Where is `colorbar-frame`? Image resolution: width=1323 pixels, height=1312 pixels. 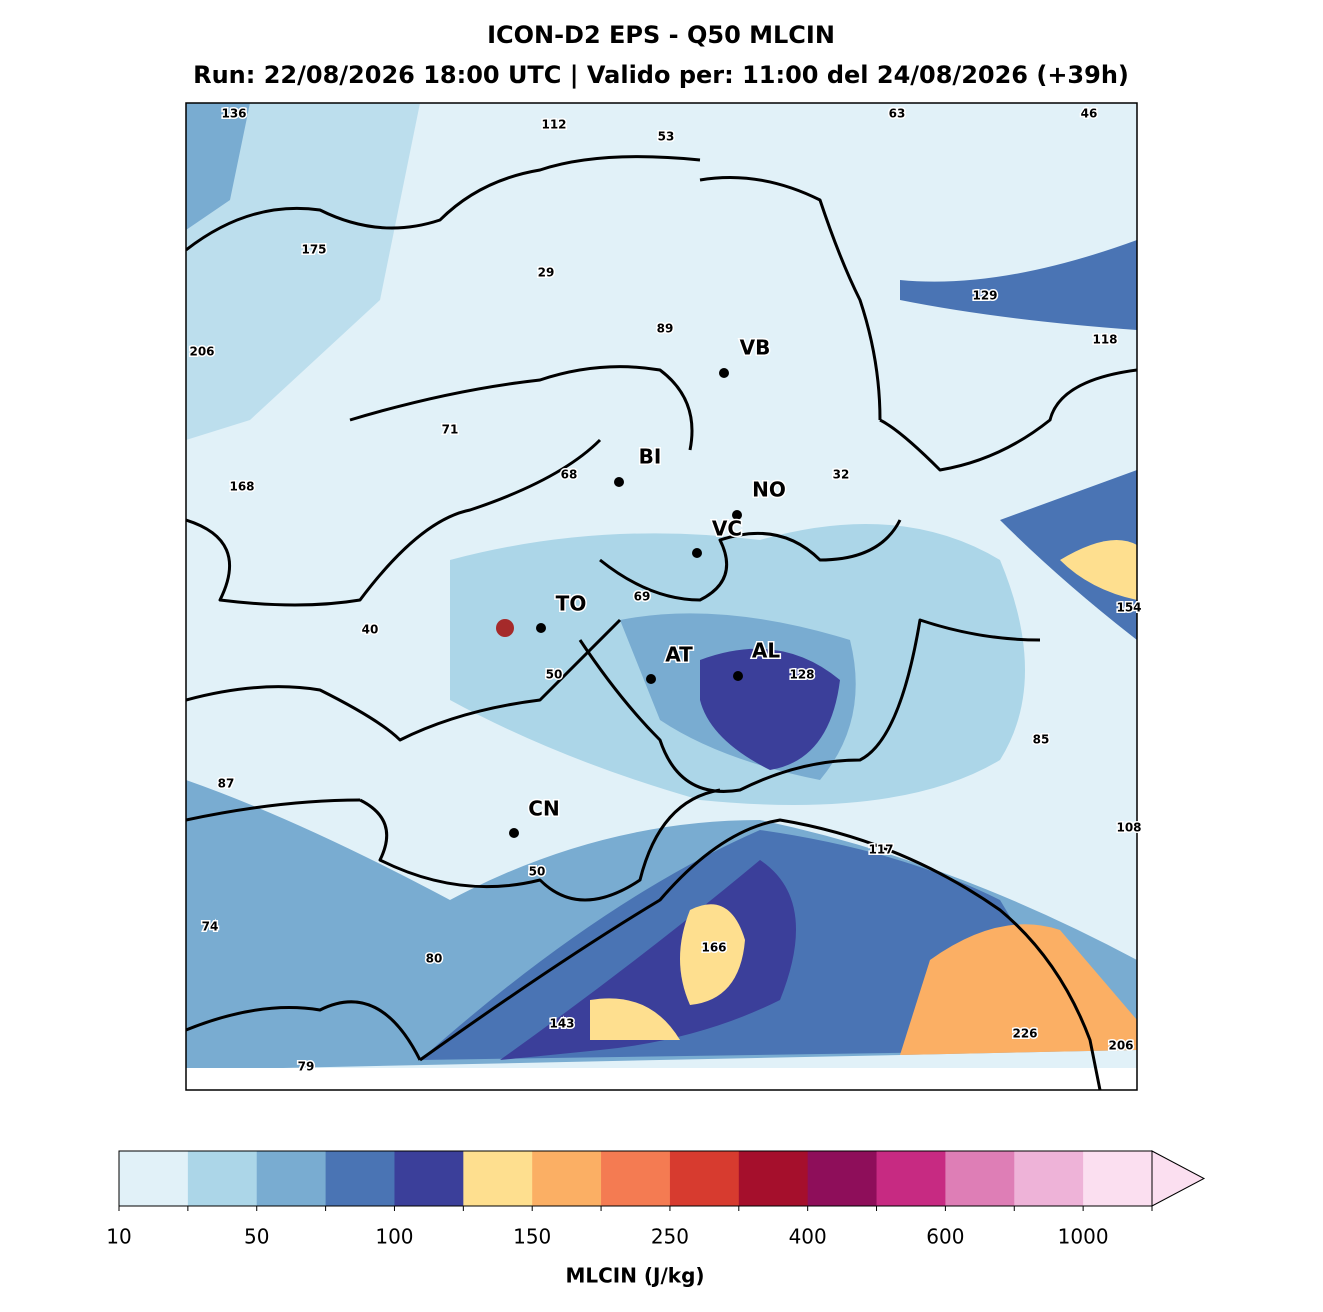 colorbar-frame is located at coordinates (635, 1178).